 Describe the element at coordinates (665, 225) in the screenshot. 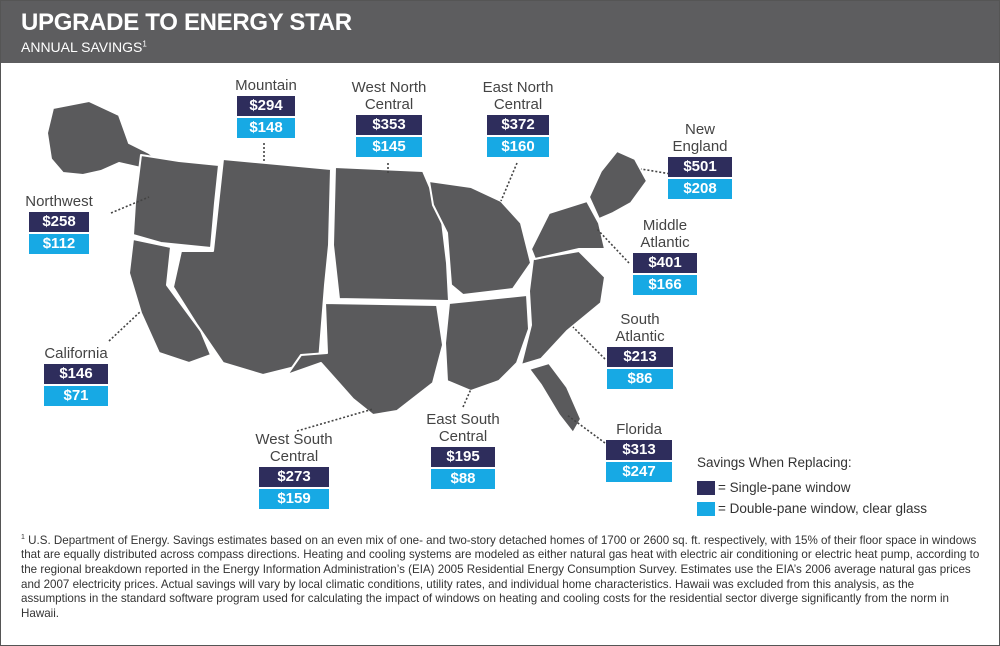

I see `region-name: Middle` at that location.